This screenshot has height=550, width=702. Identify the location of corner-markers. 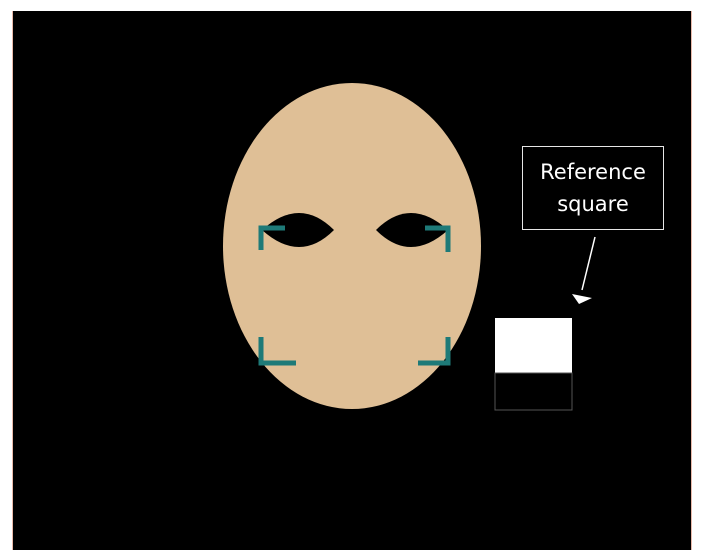
(354, 295).